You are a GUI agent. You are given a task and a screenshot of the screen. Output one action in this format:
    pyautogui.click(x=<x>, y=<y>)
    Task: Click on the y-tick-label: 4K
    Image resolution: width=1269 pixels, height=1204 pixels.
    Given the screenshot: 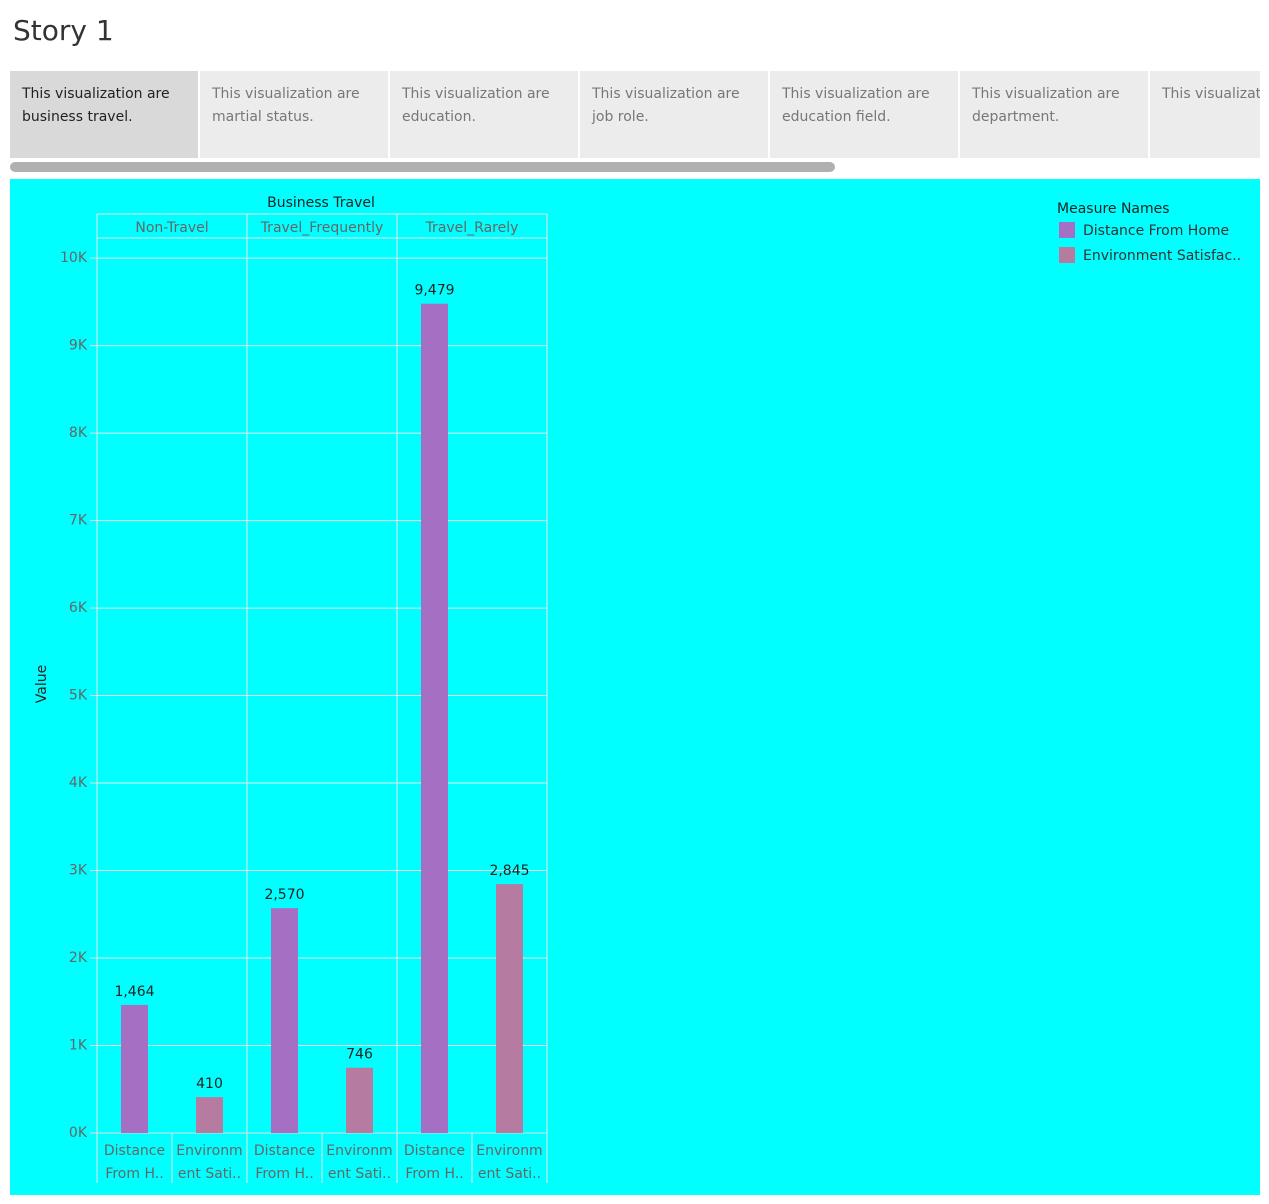 What is the action you would take?
    pyautogui.click(x=78, y=783)
    